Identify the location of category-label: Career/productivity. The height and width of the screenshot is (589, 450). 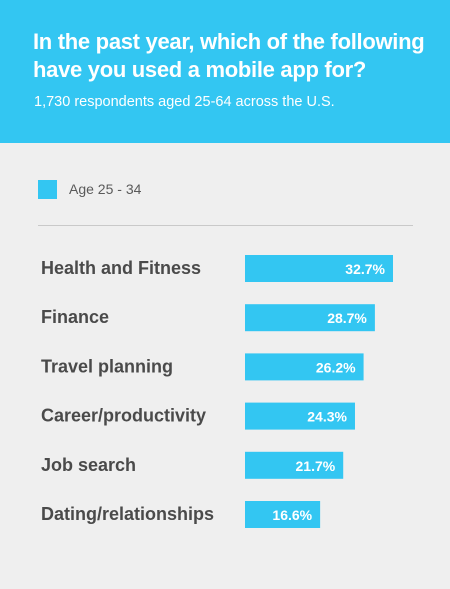
(123, 416).